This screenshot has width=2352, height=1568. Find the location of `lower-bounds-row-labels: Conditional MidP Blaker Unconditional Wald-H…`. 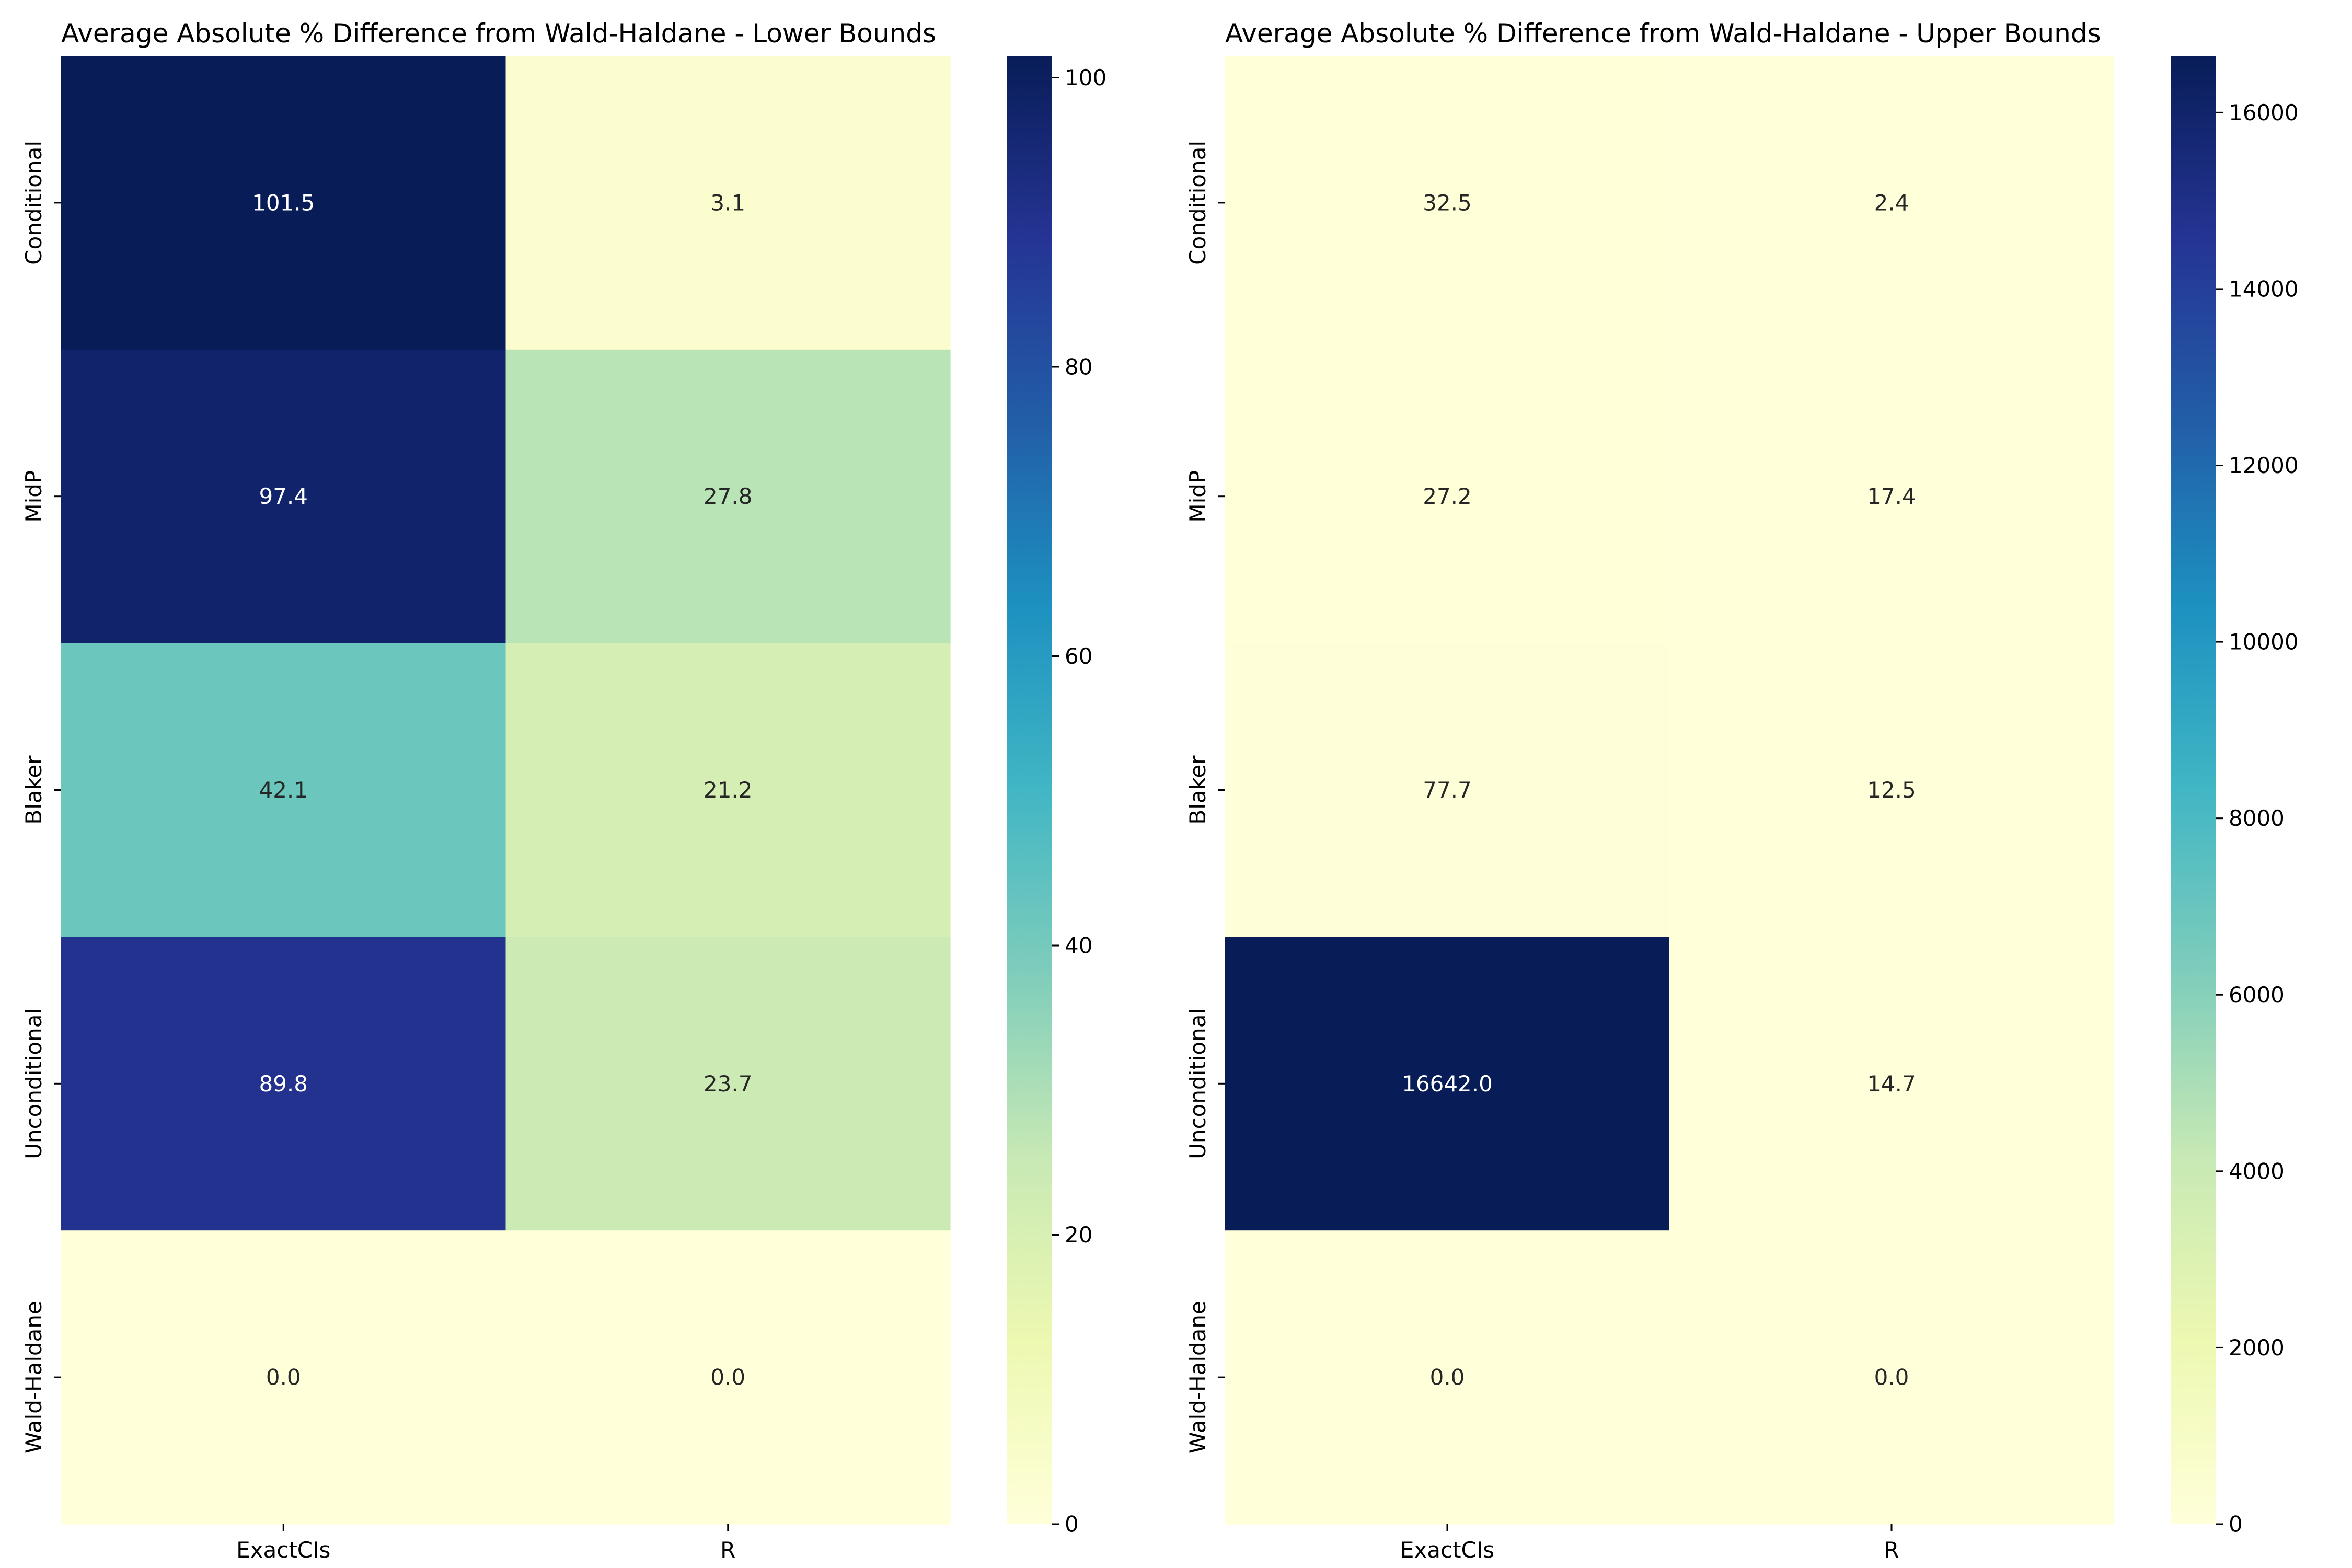

lower-bounds-row-labels: Conditional MidP Blaker Unconditional Wald-H… is located at coordinates (41, 797).